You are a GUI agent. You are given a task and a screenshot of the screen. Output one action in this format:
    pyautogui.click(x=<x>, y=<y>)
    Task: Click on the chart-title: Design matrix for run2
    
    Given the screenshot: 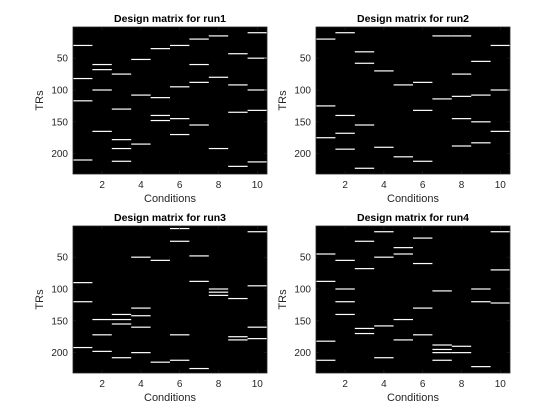 What is the action you would take?
    pyautogui.click(x=413, y=19)
    